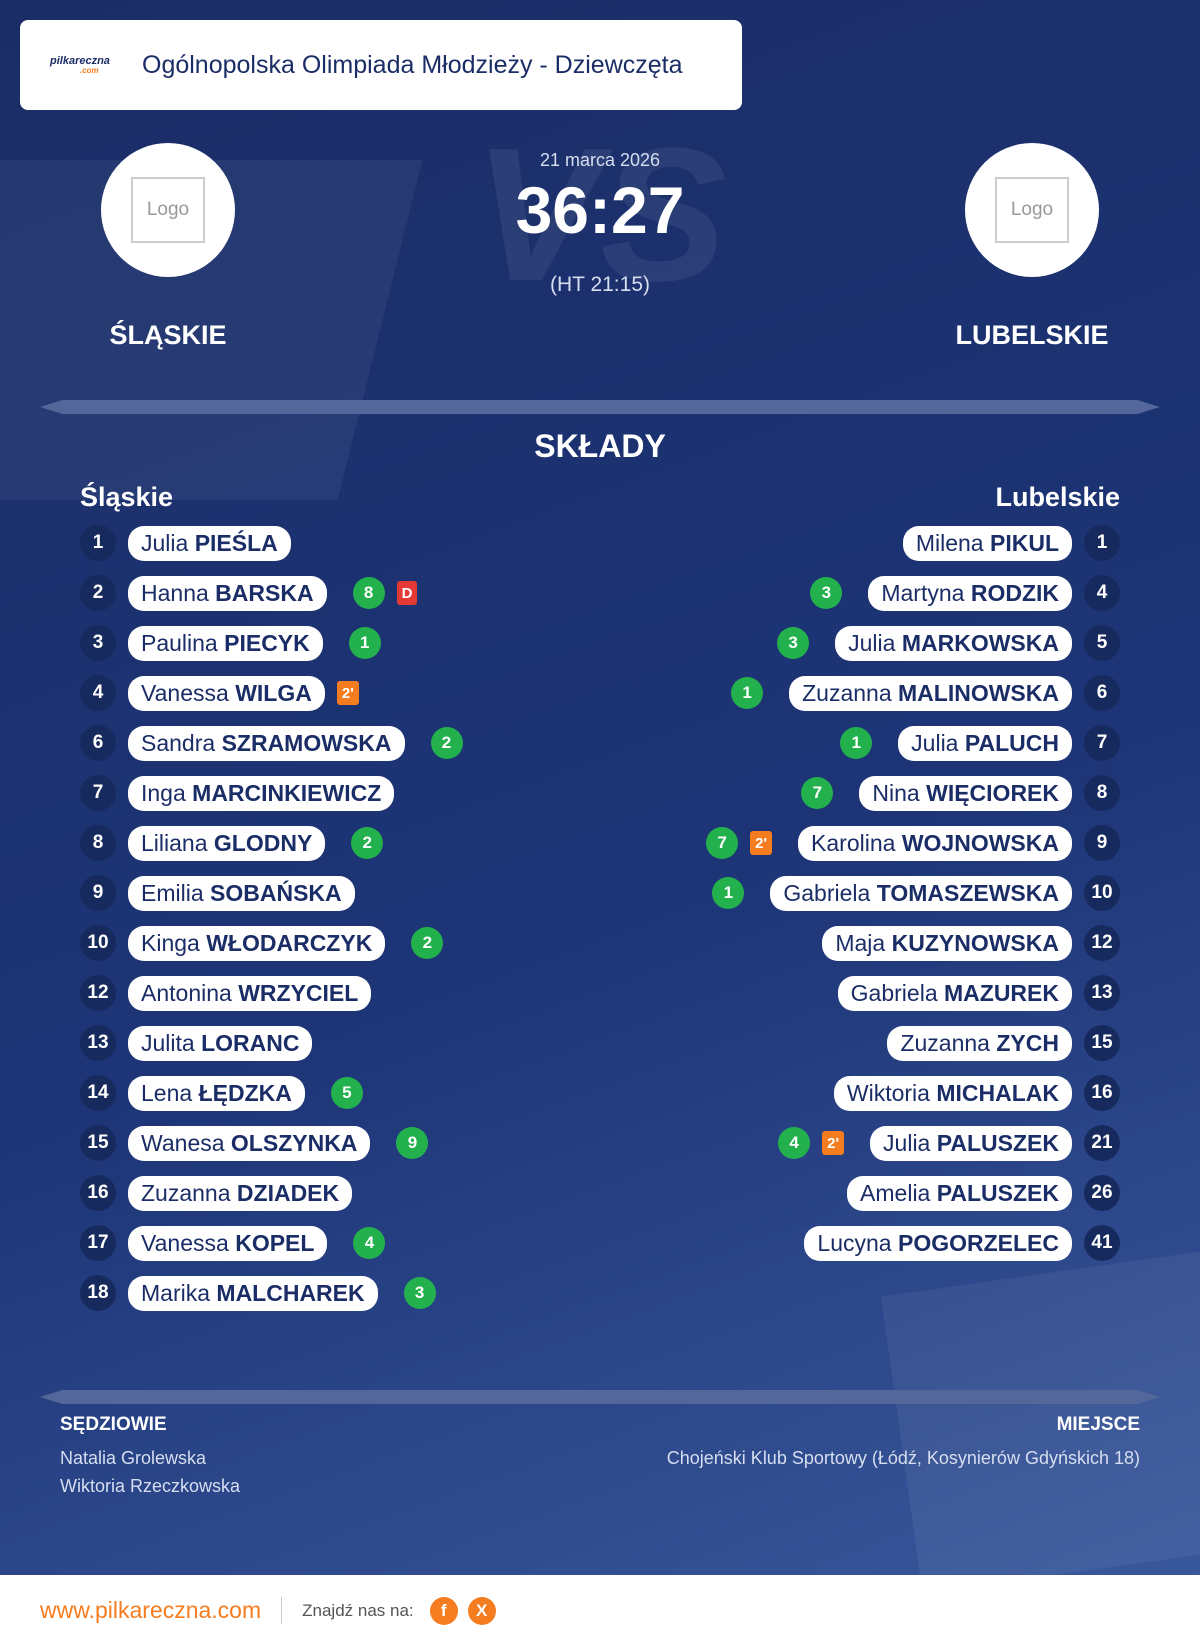  What do you see at coordinates (987, 543) in the screenshot?
I see `player-name: Milena PIKUL` at bounding box center [987, 543].